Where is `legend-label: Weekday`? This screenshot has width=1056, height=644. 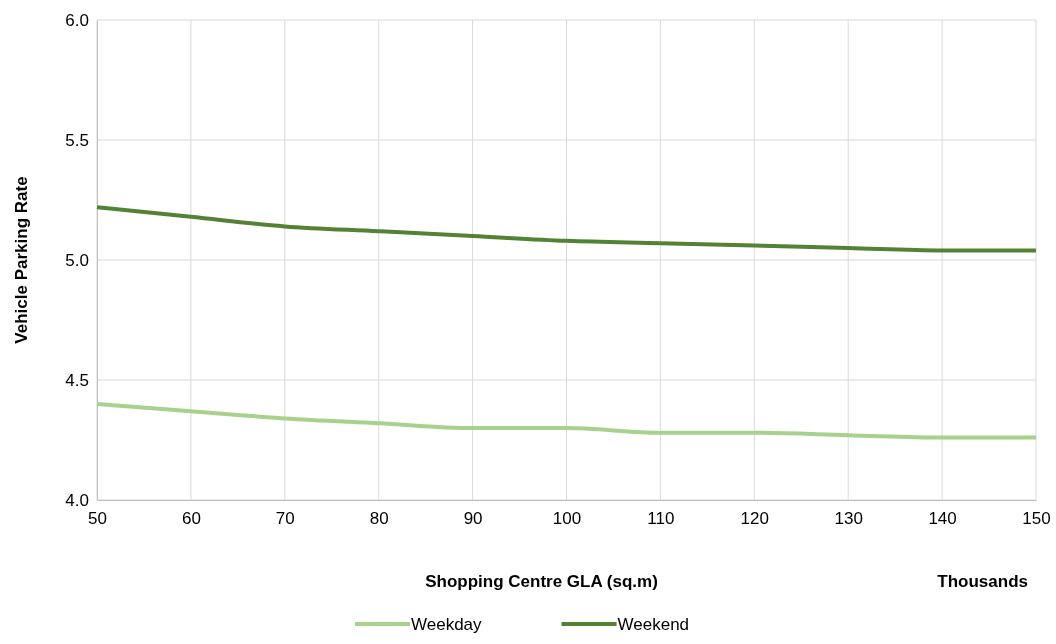
legend-label: Weekday is located at coordinates (447, 624).